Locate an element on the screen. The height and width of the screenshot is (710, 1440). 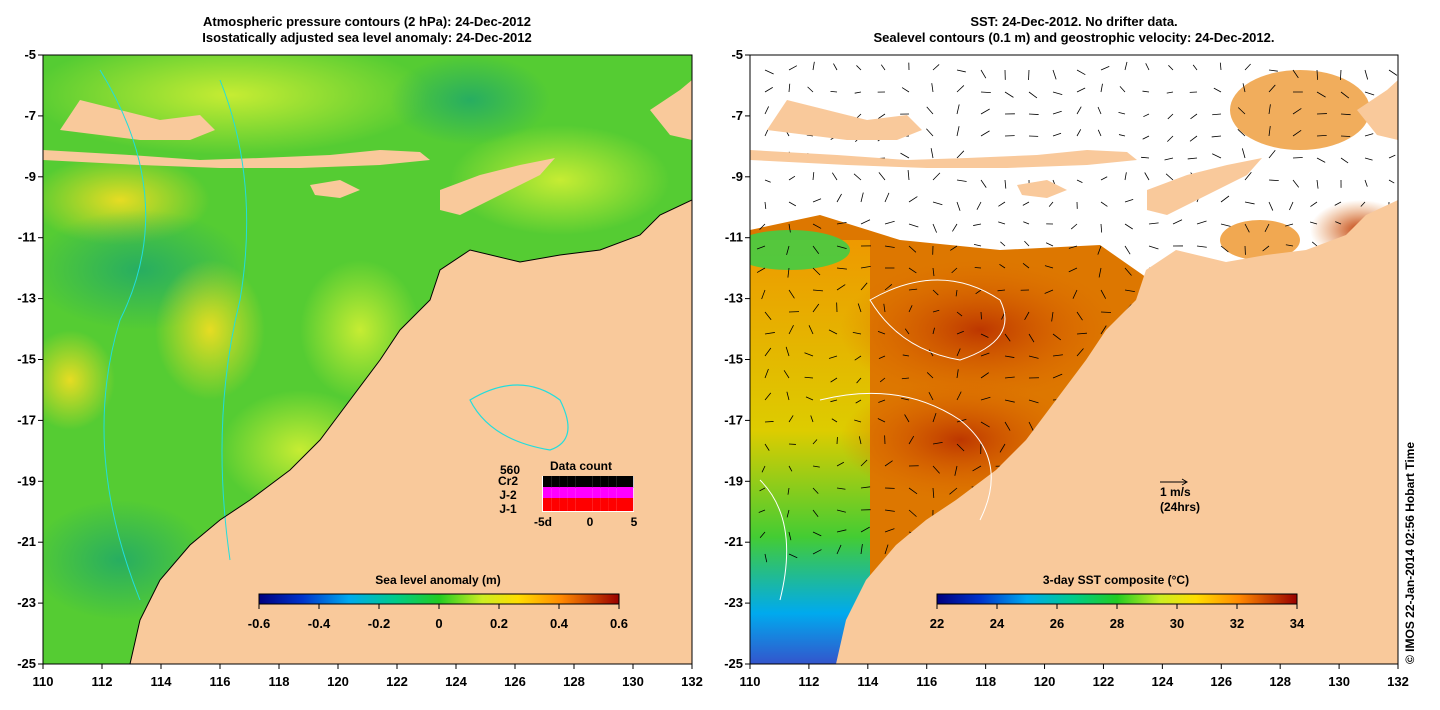
sumba-island is located at coordinates (335, 189).